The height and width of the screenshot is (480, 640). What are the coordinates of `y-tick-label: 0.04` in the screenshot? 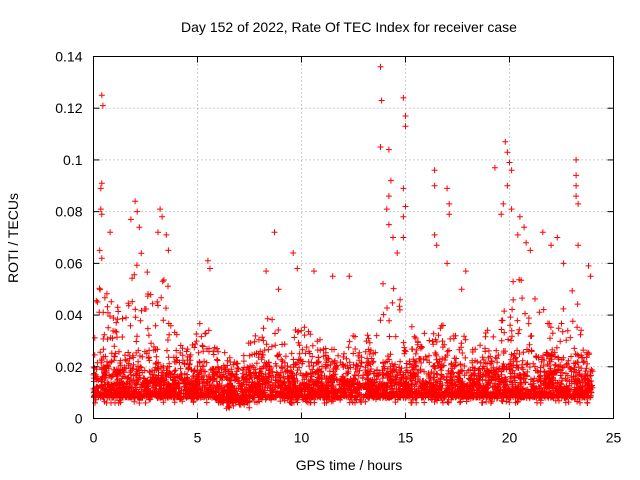 It's located at (68, 315).